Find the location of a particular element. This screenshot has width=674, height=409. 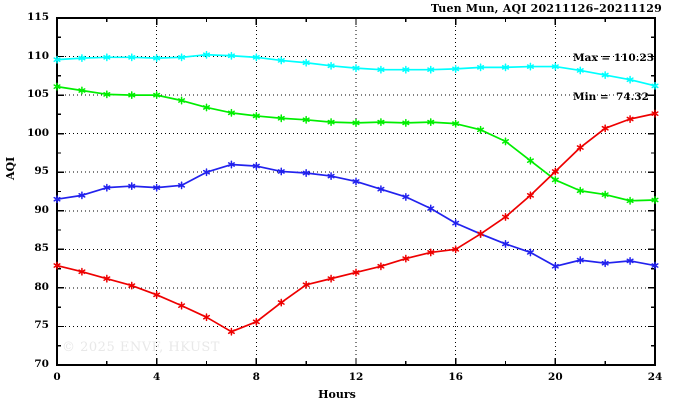

chart-title: Tuen Mun, AQI 20211126–20211129 is located at coordinates (546, 8).